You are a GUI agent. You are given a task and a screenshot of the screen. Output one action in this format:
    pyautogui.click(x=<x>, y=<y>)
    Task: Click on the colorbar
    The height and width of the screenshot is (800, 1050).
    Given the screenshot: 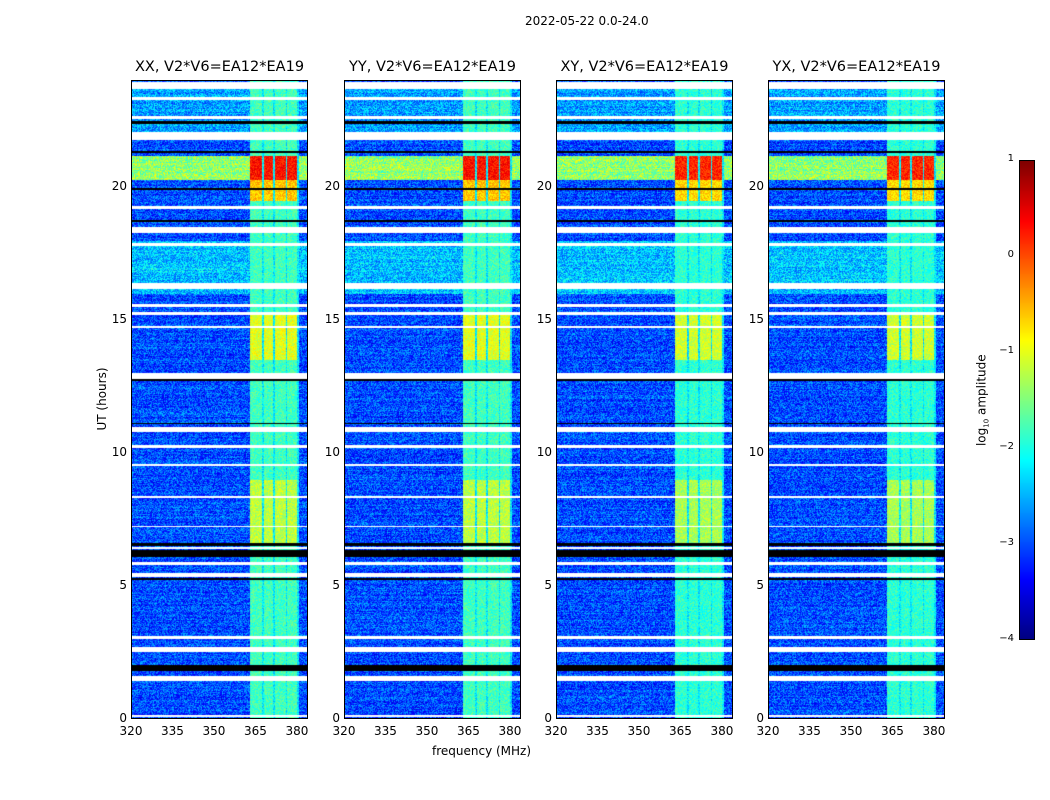 What is the action you would take?
    pyautogui.click(x=1027, y=400)
    